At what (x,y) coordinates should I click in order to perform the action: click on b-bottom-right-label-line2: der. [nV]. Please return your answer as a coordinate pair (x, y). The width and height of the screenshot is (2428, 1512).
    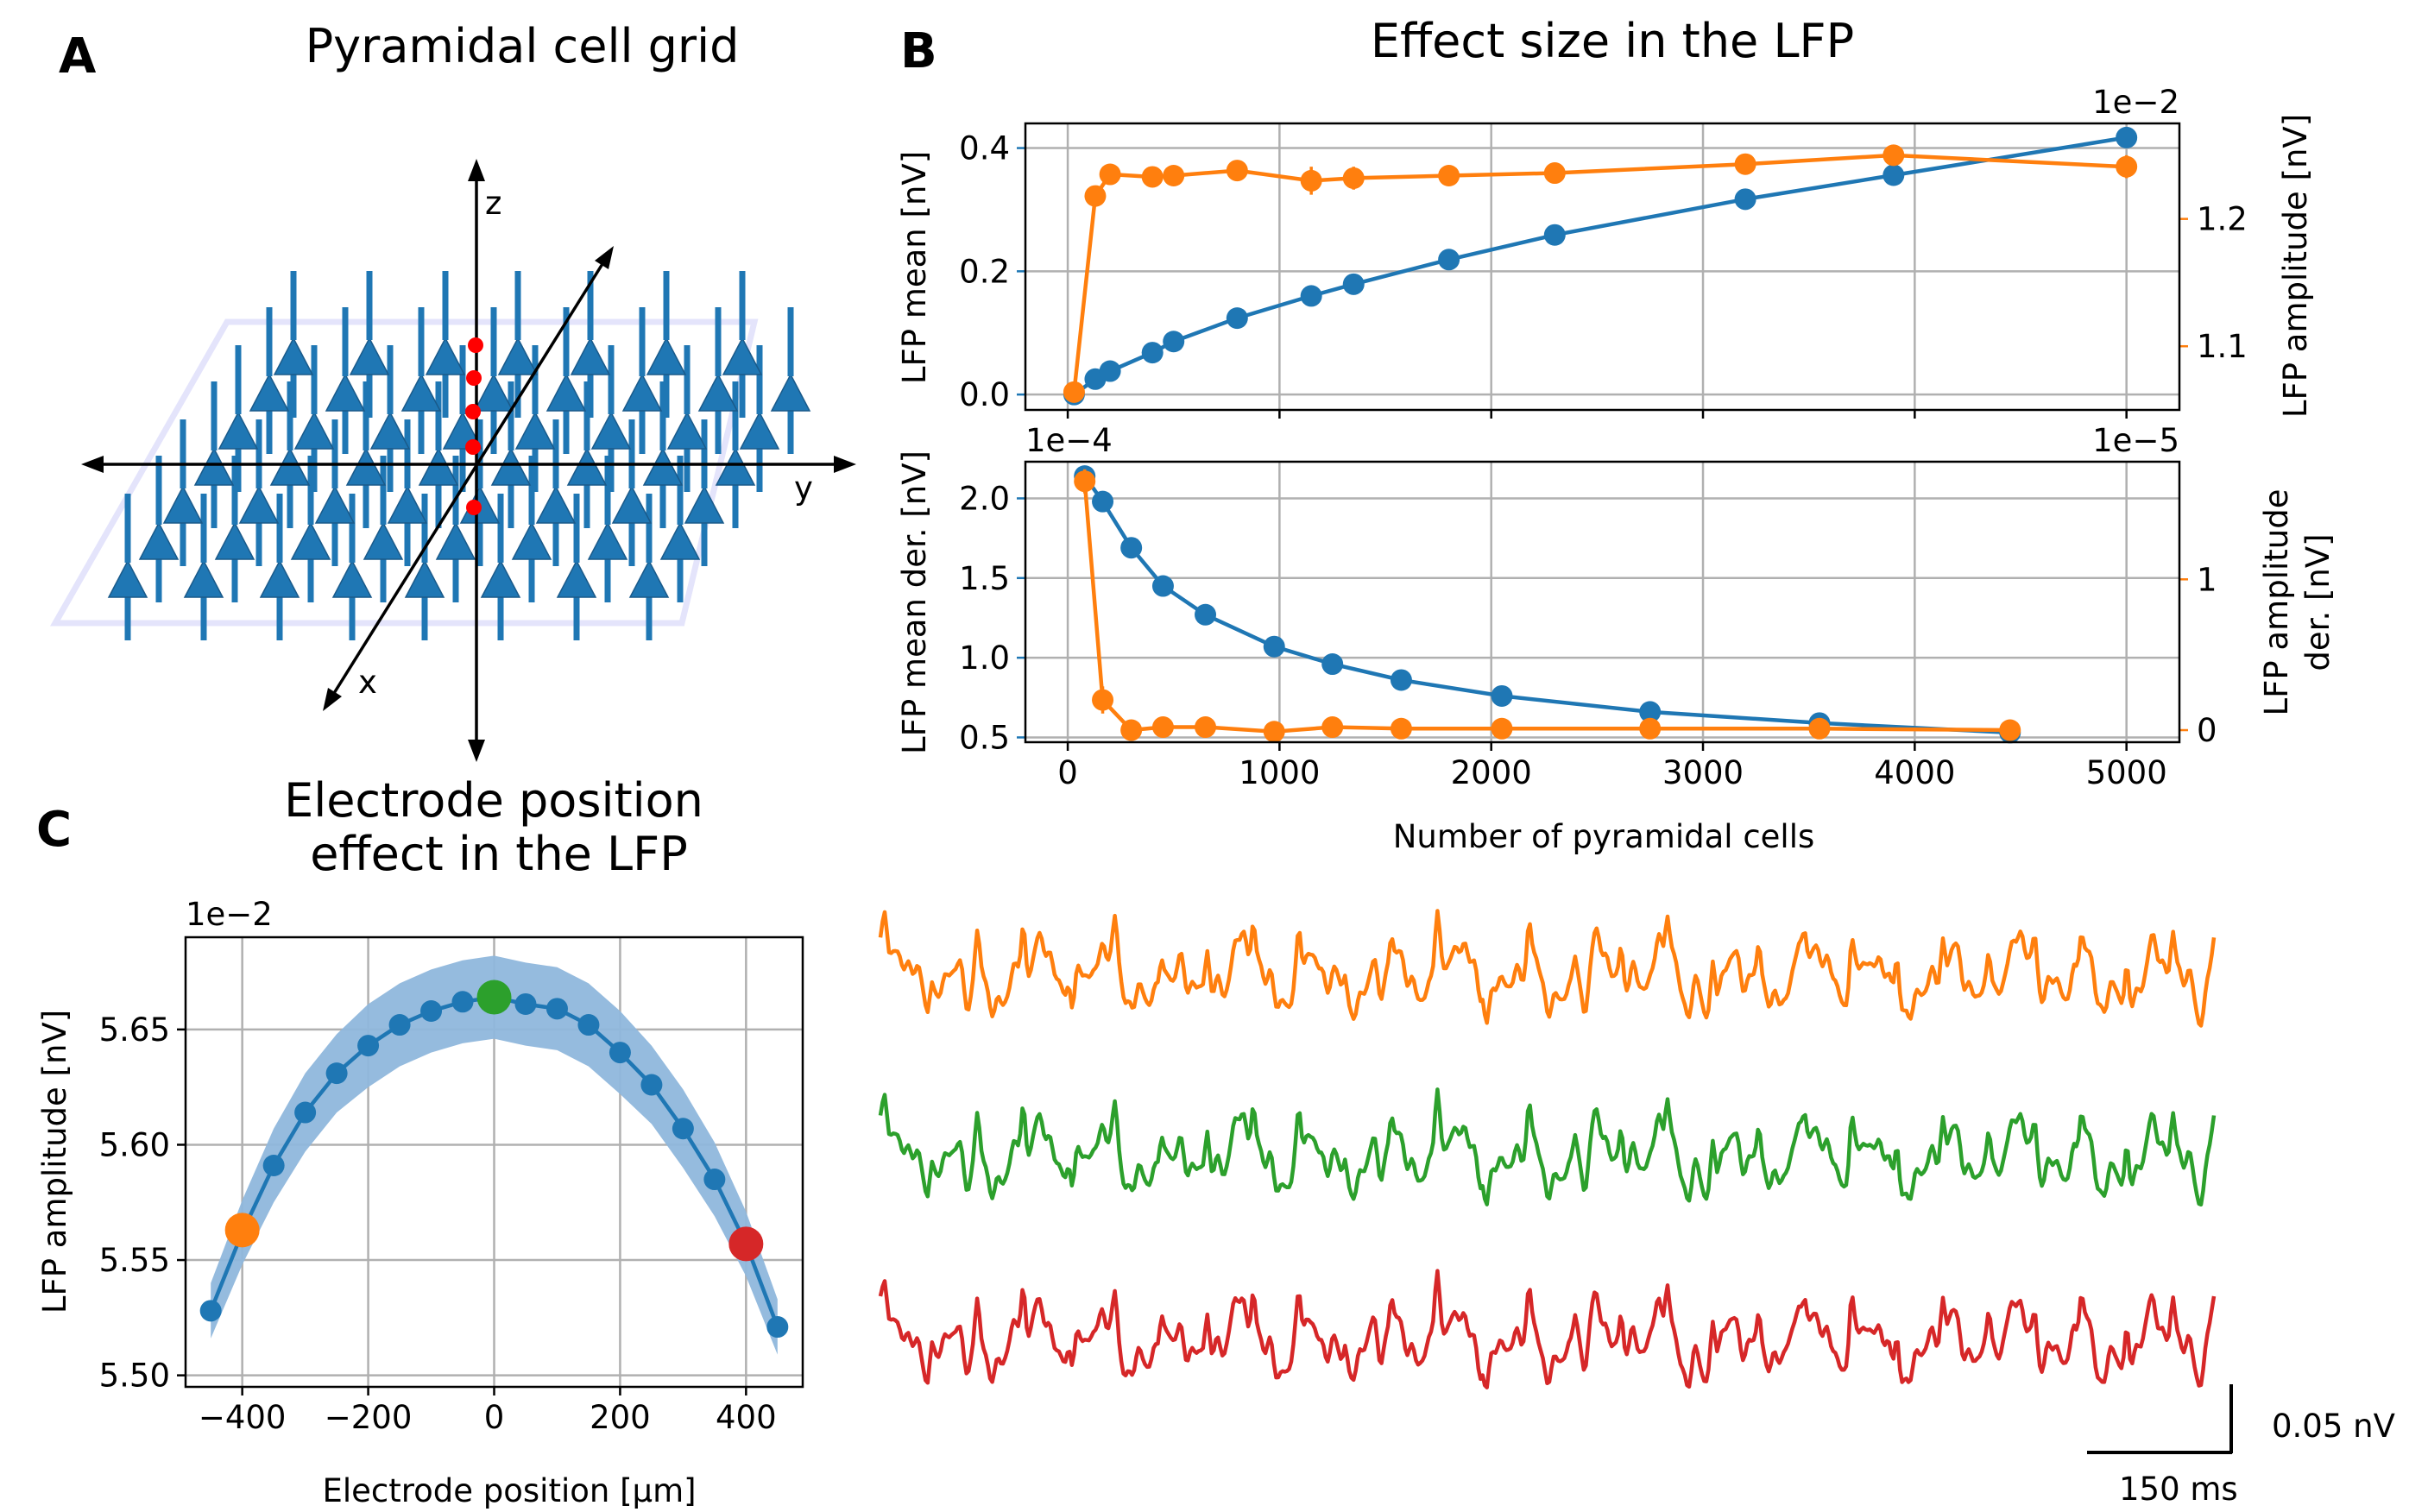
    Looking at the image, I should click on (2318, 602).